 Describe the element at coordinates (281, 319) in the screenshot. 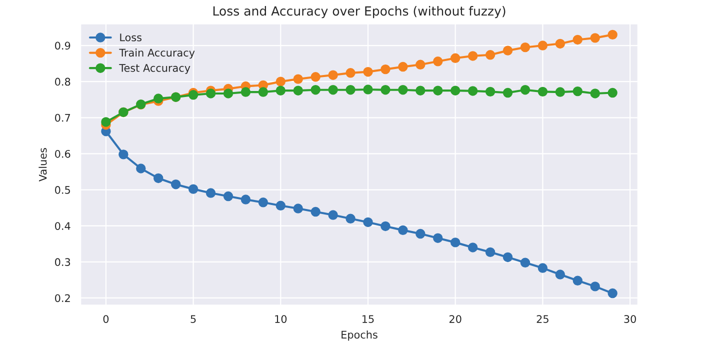

I see `x-tick-label: 10` at that location.